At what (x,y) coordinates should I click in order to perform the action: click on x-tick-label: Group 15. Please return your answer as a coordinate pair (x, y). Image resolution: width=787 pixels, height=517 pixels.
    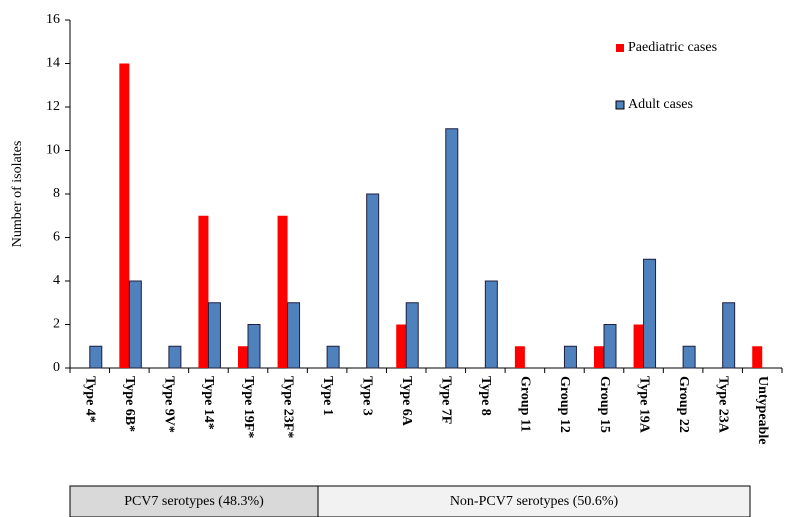
    Looking at the image, I should click on (604, 404).